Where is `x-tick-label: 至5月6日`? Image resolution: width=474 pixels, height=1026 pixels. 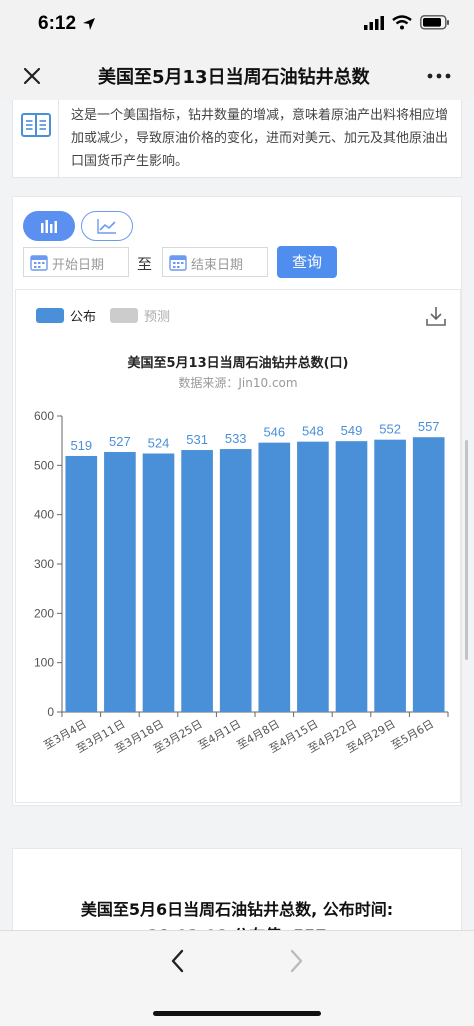 x-tick-label: 至5月6日 is located at coordinates (412, 734).